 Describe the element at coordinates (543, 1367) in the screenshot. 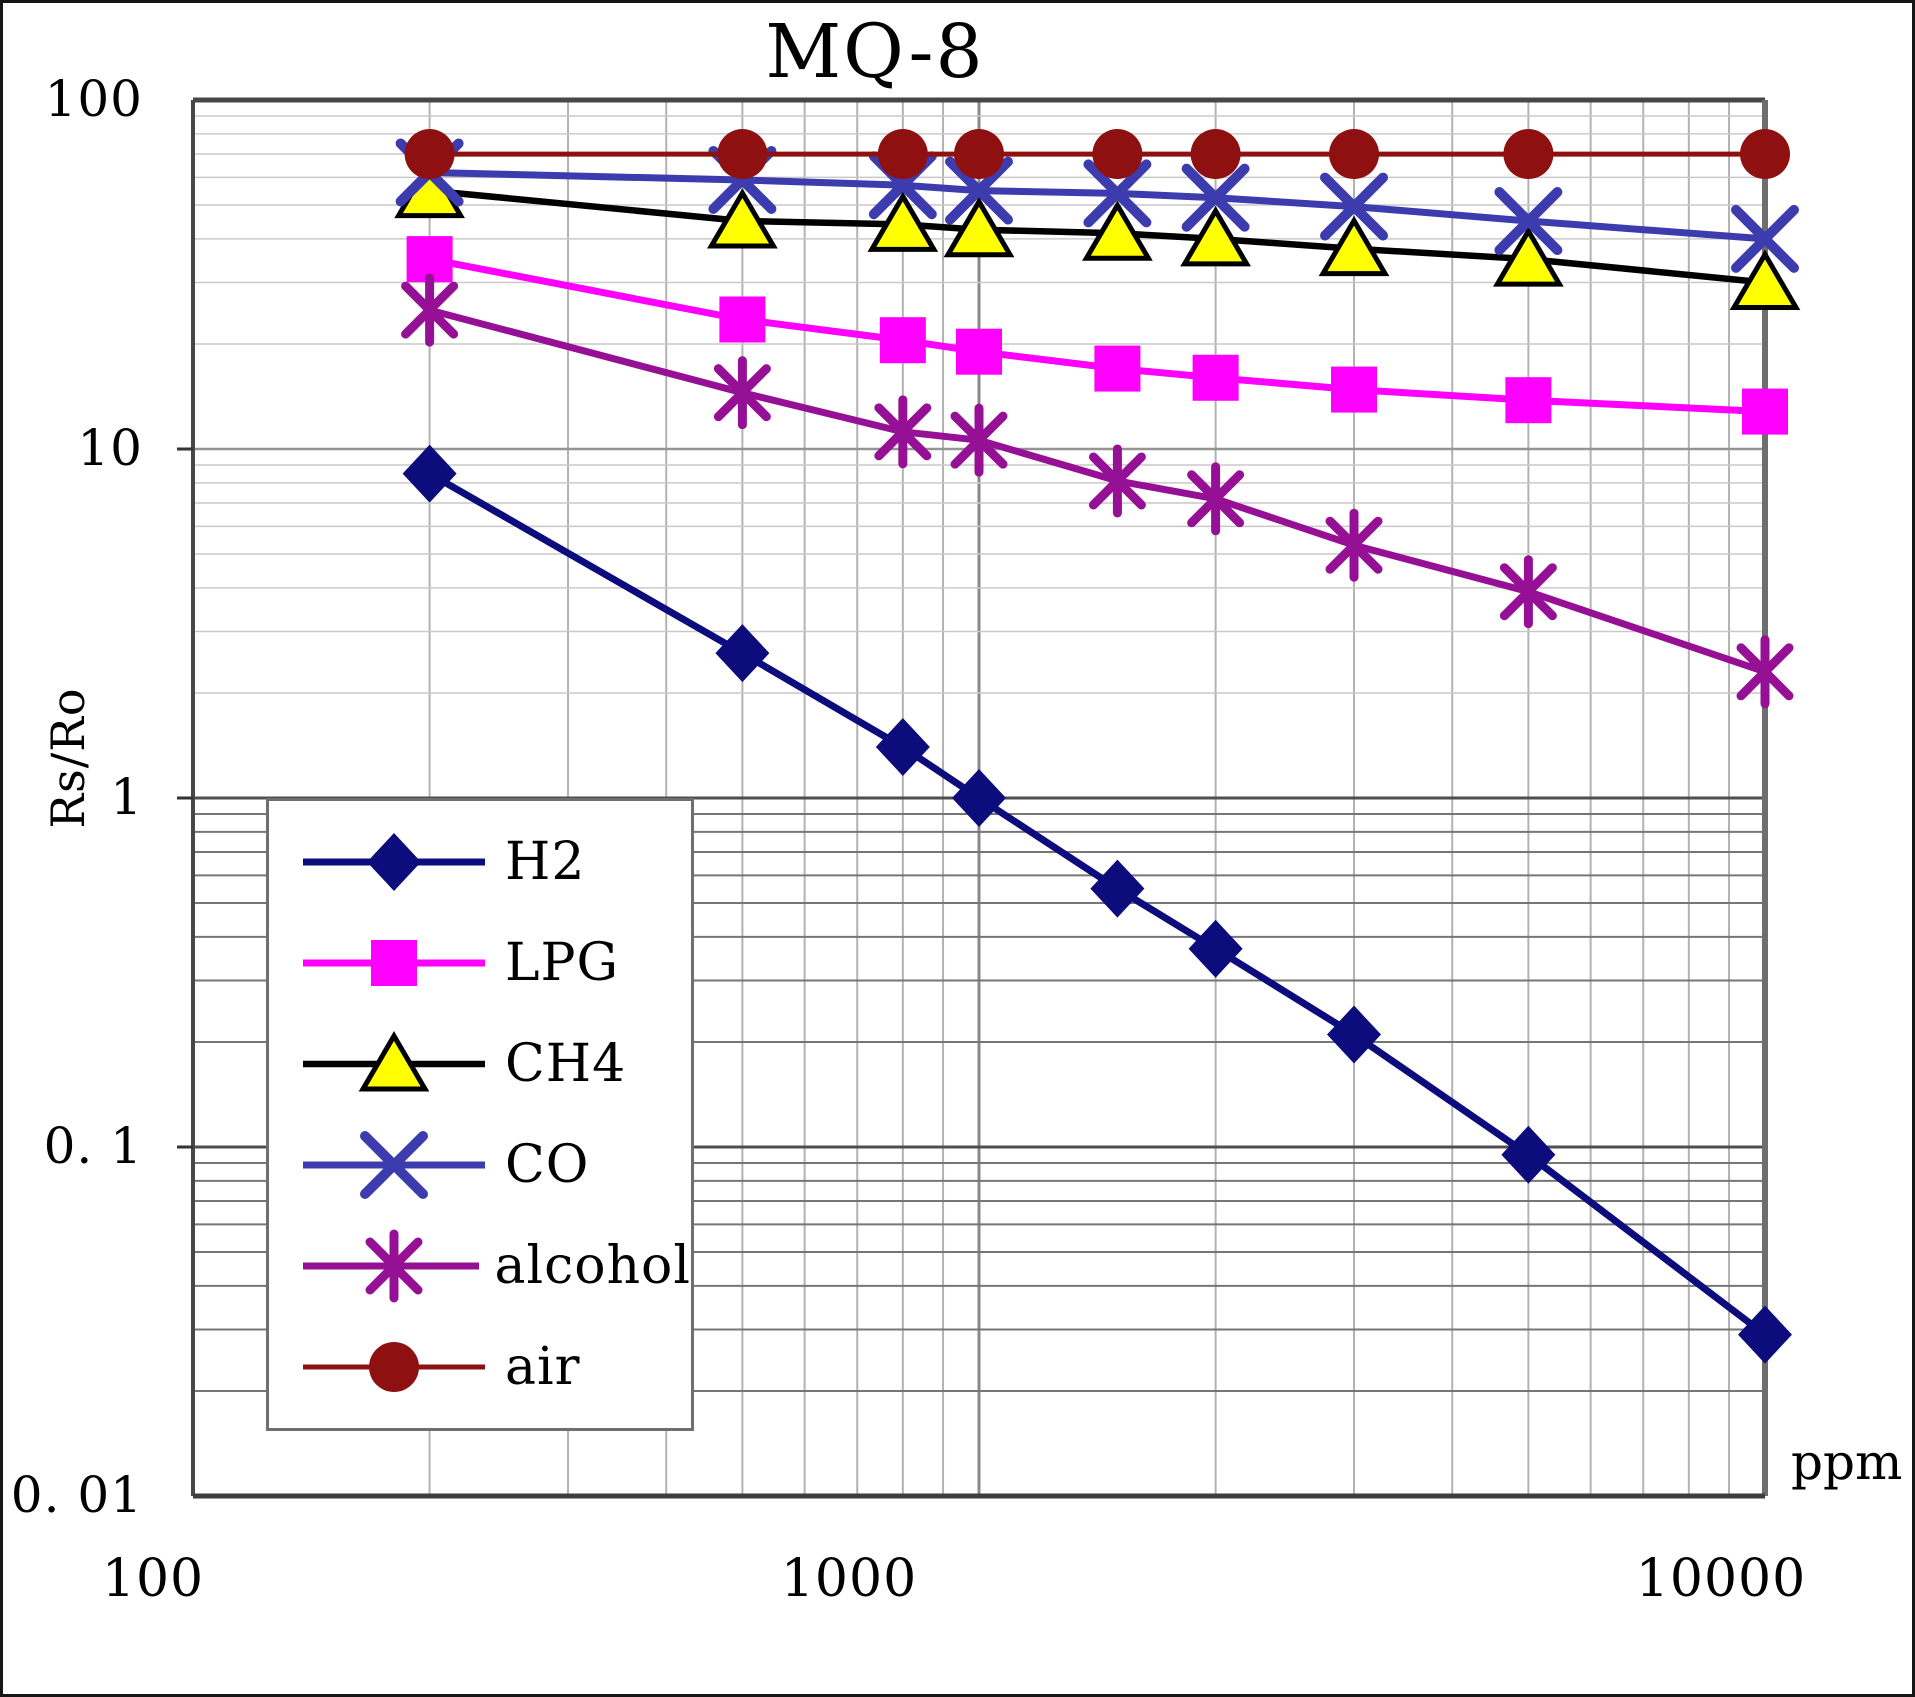

I see `legend-item-label: air` at that location.